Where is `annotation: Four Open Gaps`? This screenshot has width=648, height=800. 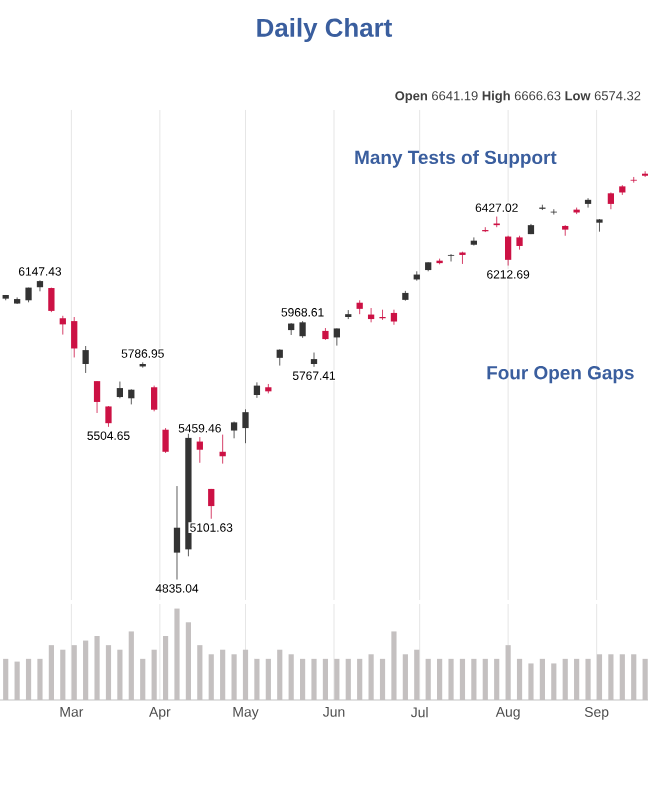
annotation: Four Open Gaps is located at coordinates (560, 375).